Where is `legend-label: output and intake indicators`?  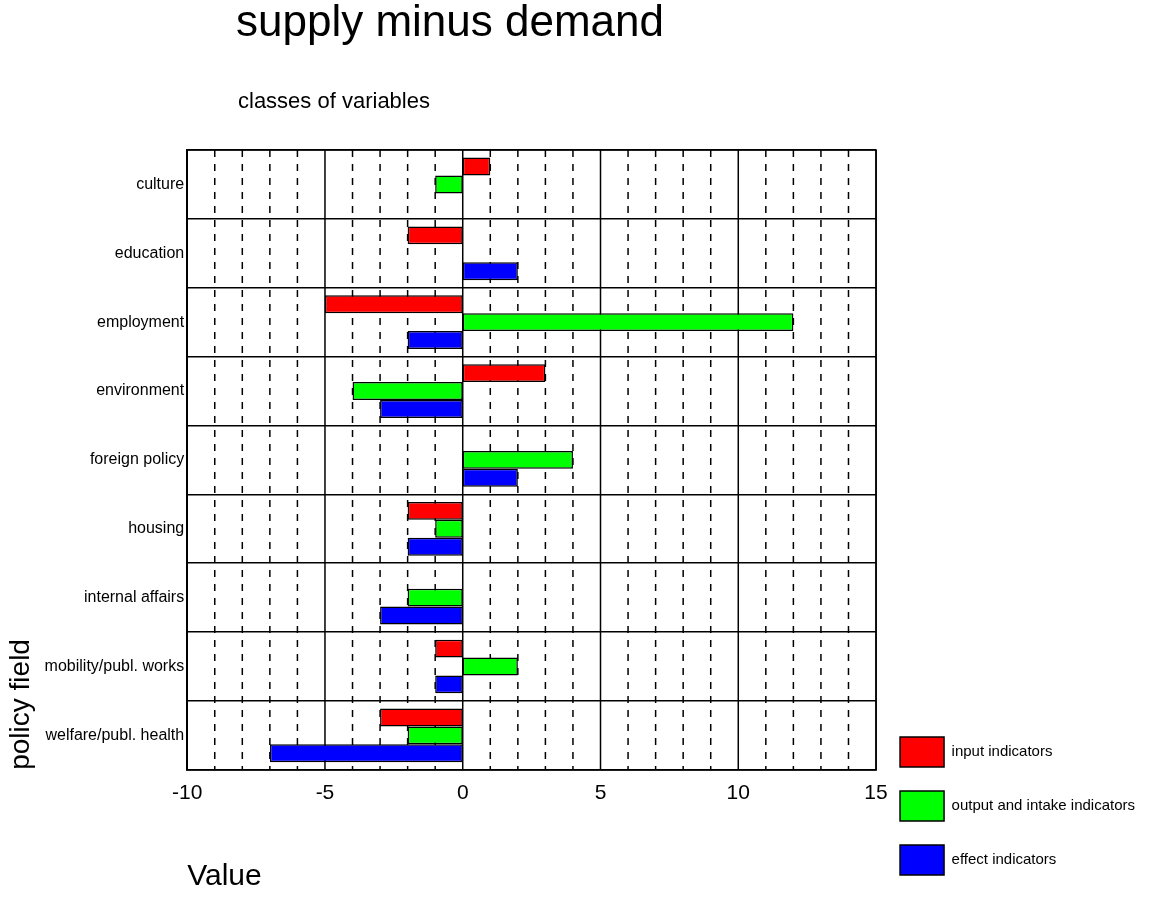
legend-label: output and intake indicators is located at coordinates (1043, 805).